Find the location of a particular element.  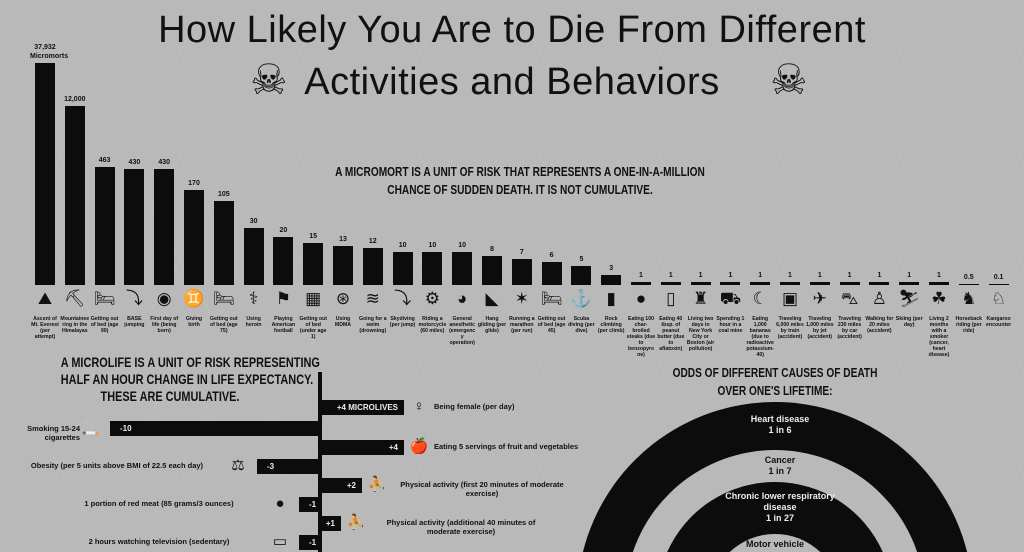

scale-icon: ⚖ is located at coordinates (238, 465).